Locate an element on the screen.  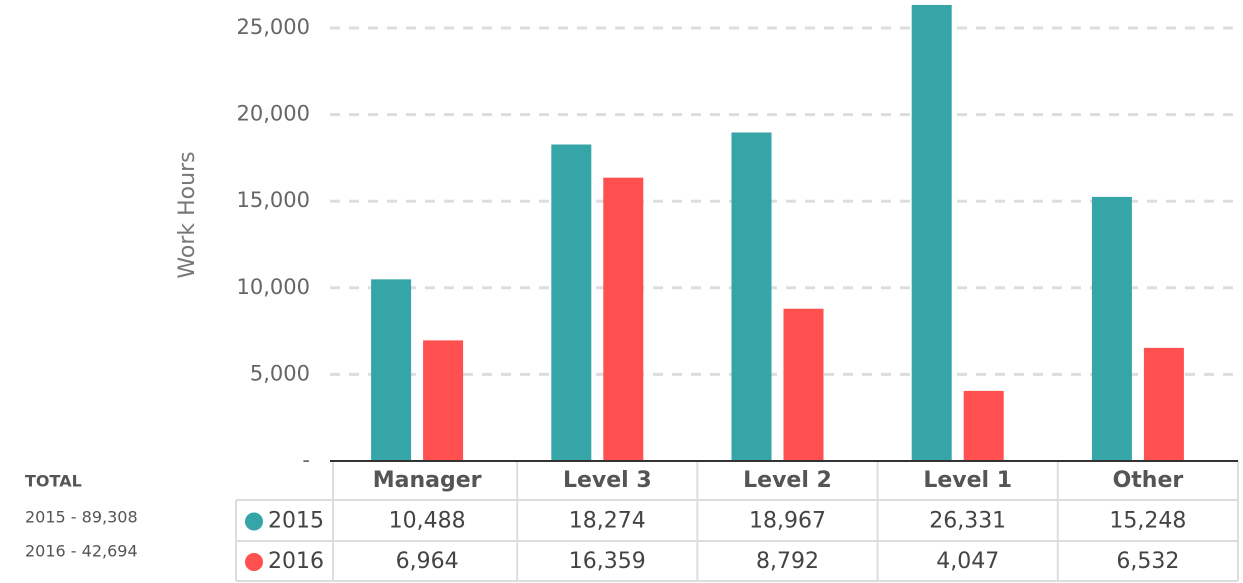
value-label: 15,248 is located at coordinates (1147, 521).